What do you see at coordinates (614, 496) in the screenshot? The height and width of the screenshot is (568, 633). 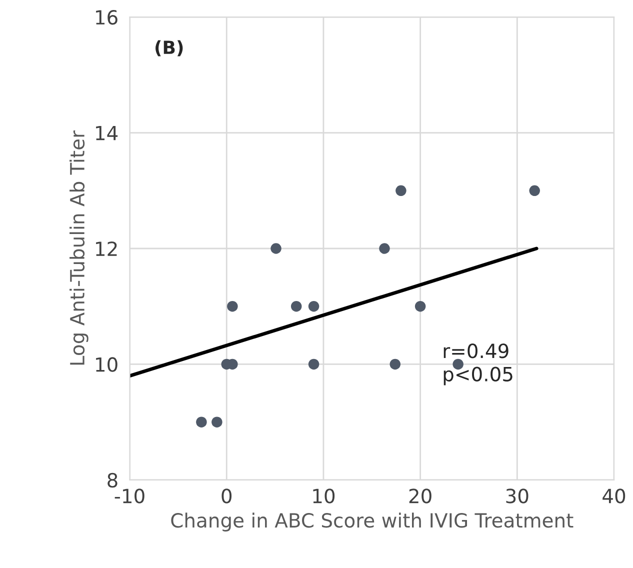 I see `x-tick-label: 40` at bounding box center [614, 496].